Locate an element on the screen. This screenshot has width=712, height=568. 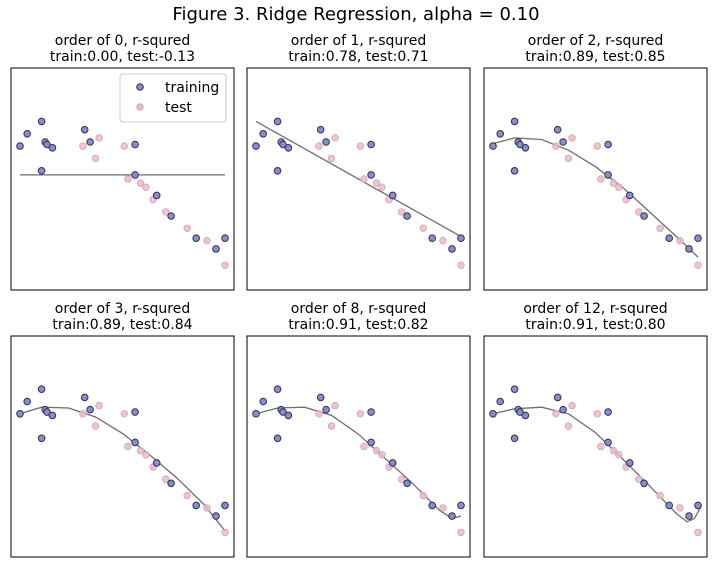
legend: training test is located at coordinates (173, 98).